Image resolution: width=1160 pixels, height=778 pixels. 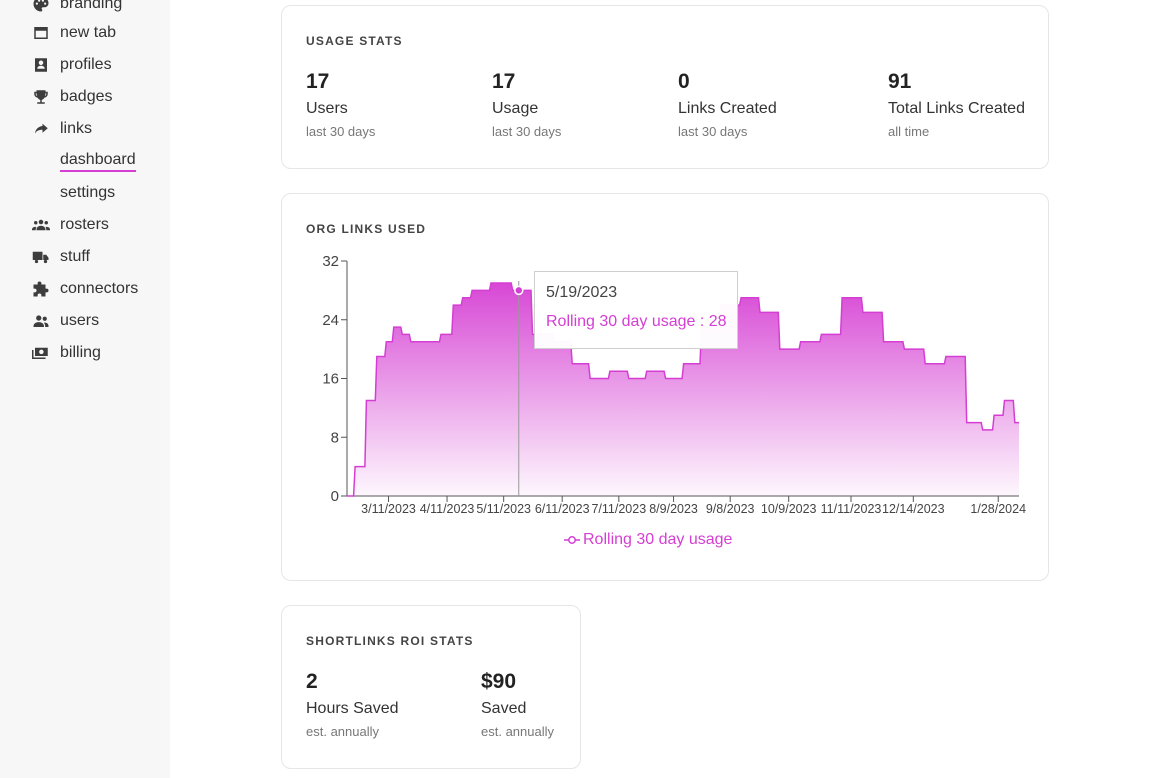 I want to click on sidebar-item-label: badges, so click(x=86, y=96).